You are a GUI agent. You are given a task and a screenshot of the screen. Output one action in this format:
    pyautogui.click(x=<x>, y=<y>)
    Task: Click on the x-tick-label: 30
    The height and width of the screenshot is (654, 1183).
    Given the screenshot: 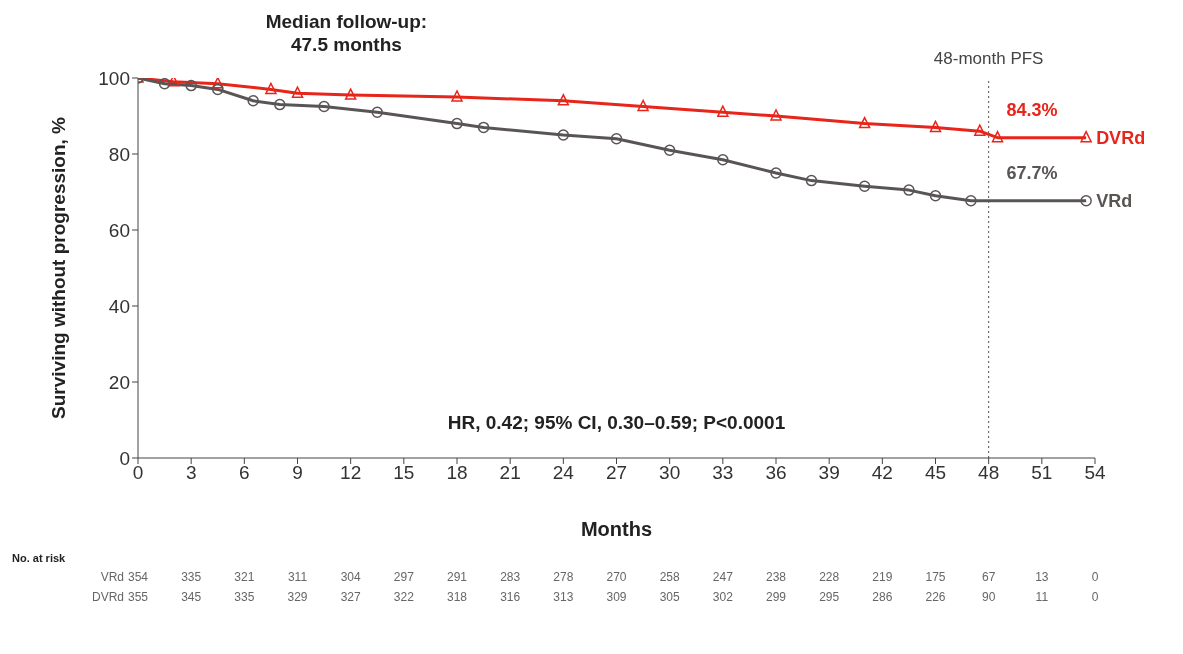 What is the action you would take?
    pyautogui.click(x=670, y=473)
    